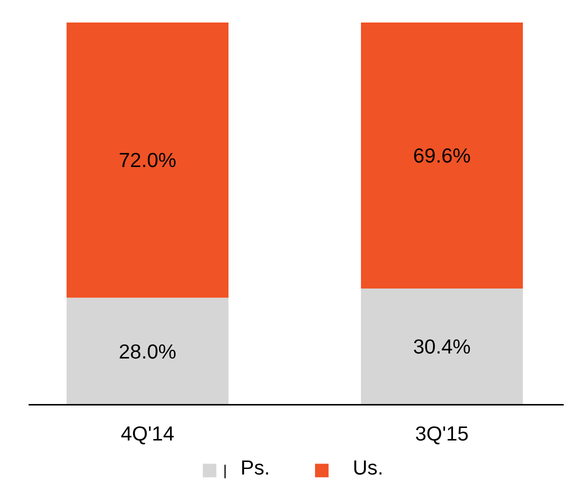 This screenshot has height=494, width=573. What do you see at coordinates (147, 435) in the screenshot?
I see `x-tick-label: 4Q'14` at bounding box center [147, 435].